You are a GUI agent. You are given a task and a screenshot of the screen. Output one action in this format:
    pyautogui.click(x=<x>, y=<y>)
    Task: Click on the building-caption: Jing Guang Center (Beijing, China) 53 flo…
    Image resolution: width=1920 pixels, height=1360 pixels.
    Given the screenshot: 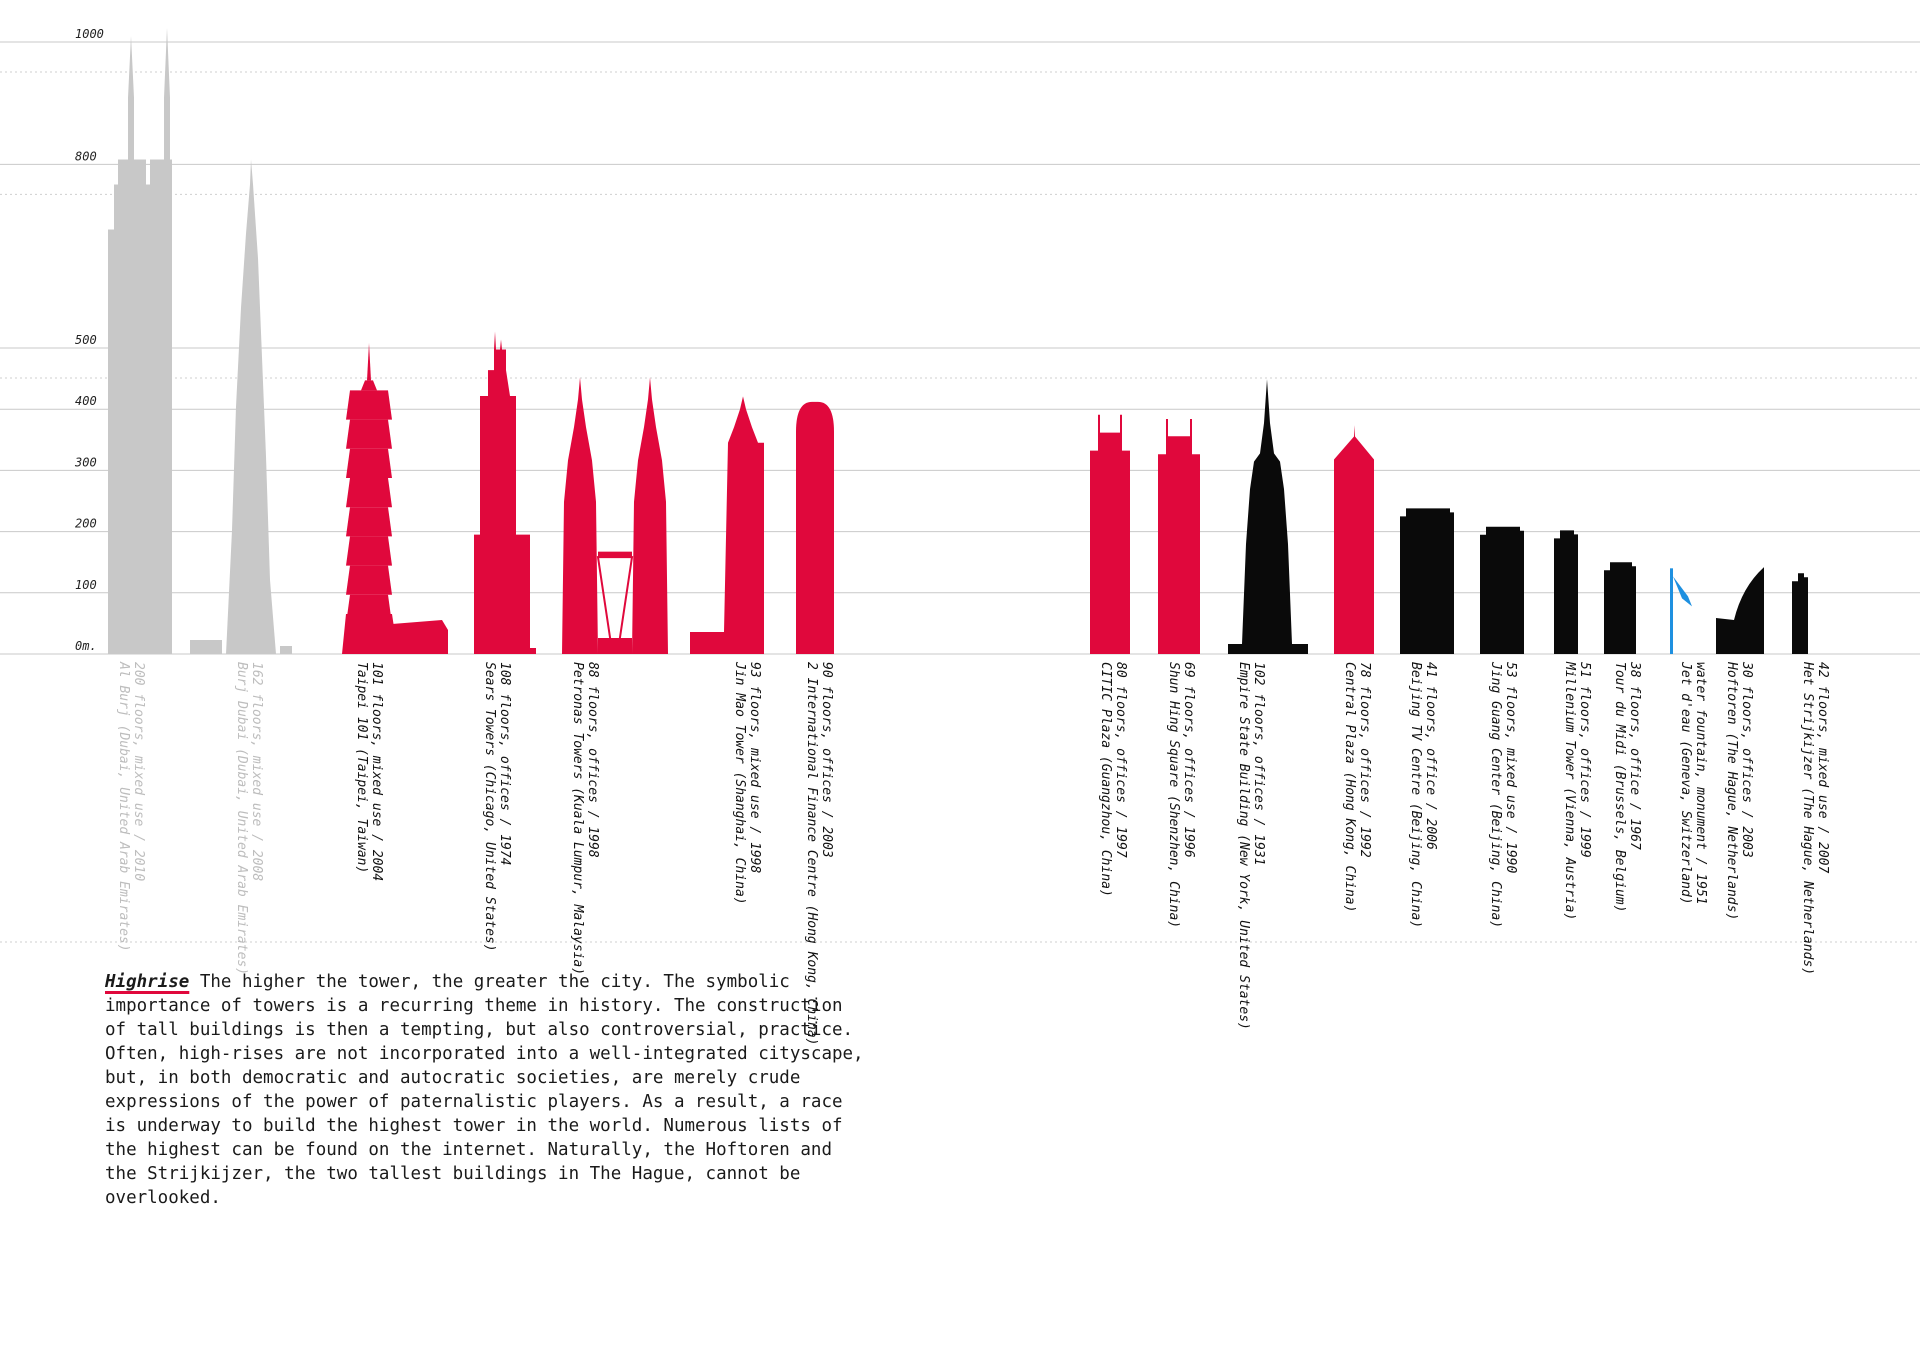 What is the action you would take?
    pyautogui.click(x=1503, y=794)
    